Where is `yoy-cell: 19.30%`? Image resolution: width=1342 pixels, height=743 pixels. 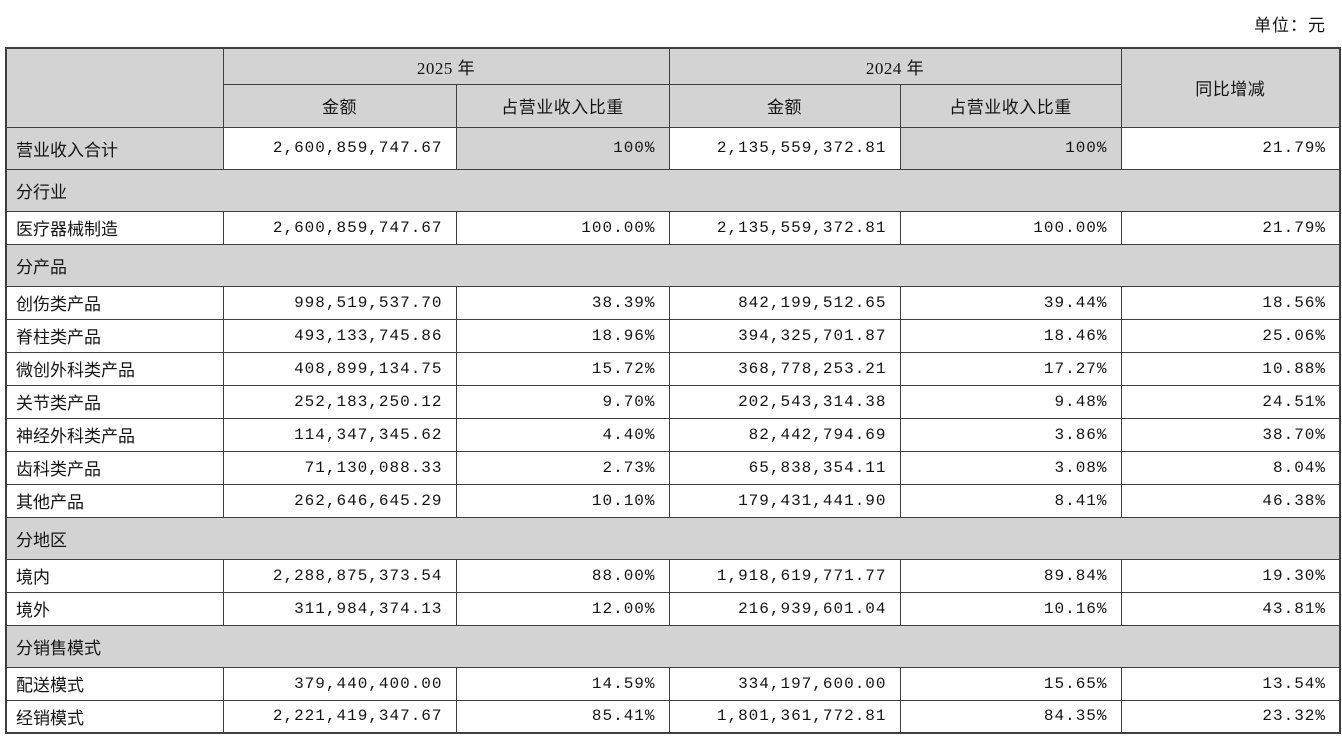
yoy-cell: 19.30% is located at coordinates (1230, 575).